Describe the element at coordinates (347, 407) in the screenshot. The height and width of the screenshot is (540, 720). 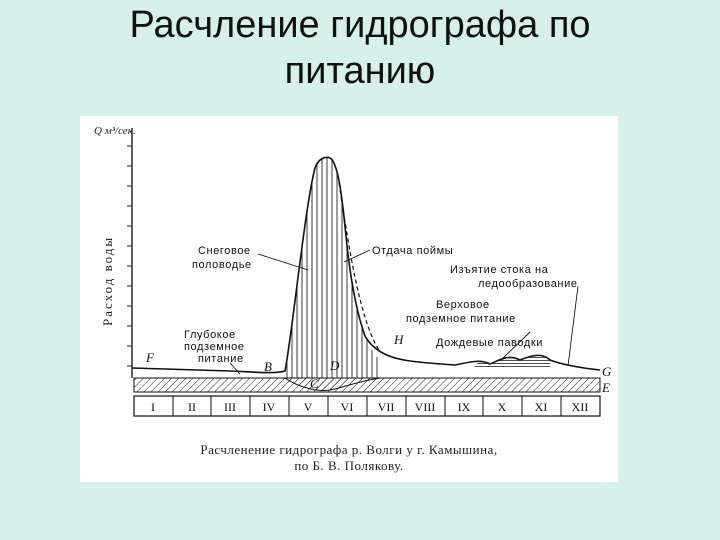
I see `month-label: VI` at that location.